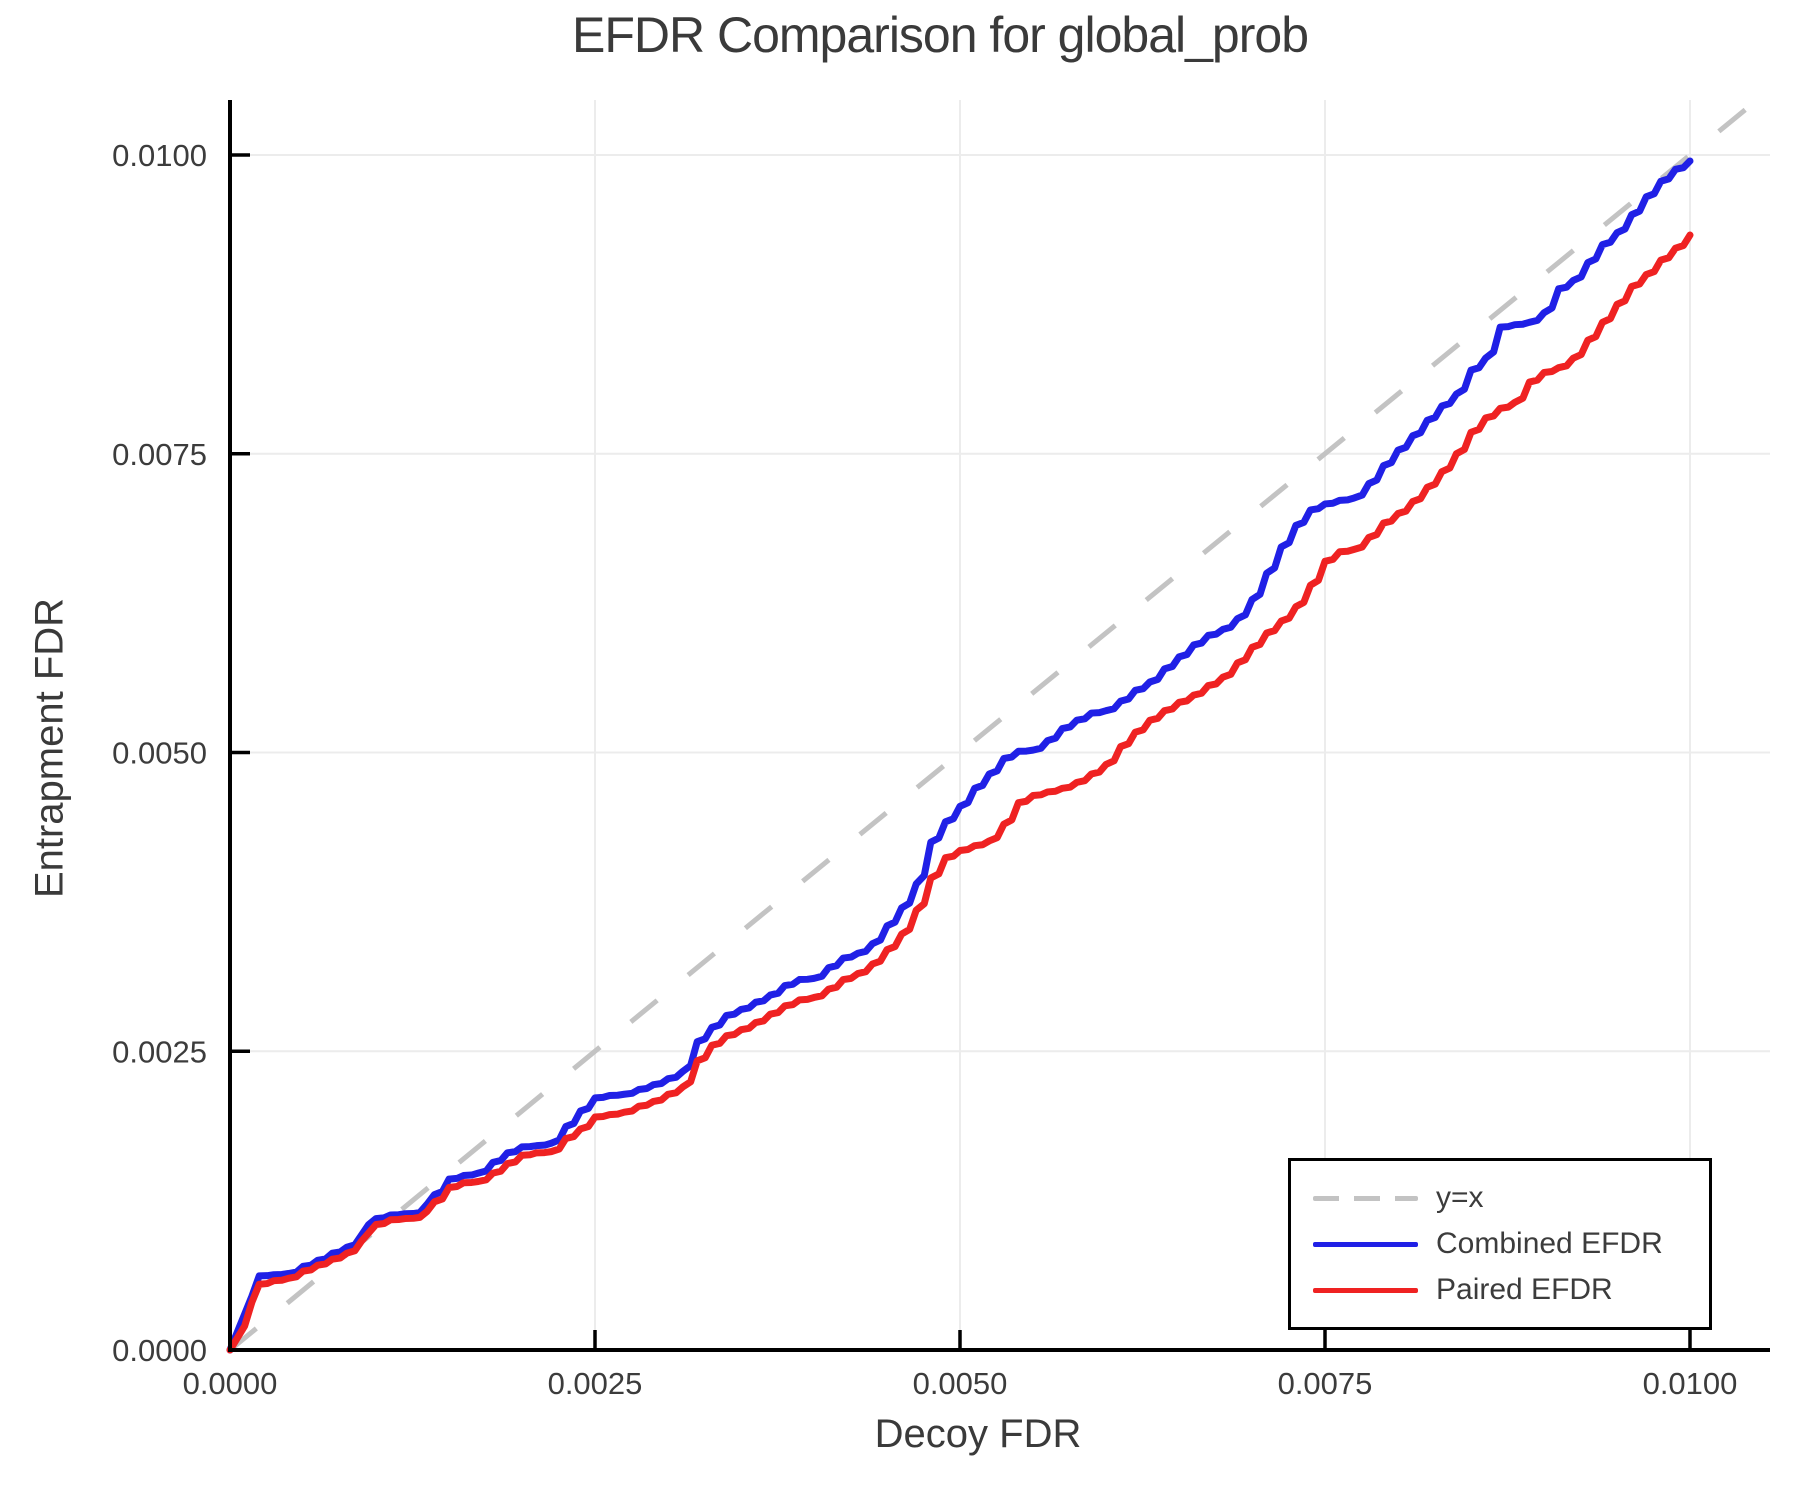  I want to click on y-tick-label: 0.0075, so click(159, 454).